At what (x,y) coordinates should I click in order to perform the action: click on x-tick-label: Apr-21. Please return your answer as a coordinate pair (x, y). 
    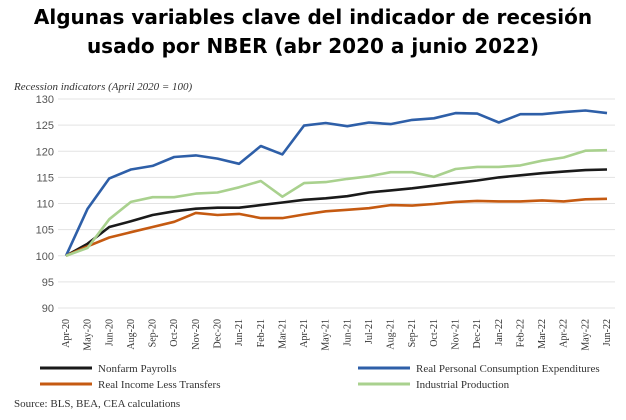
    Looking at the image, I should click on (304, 333).